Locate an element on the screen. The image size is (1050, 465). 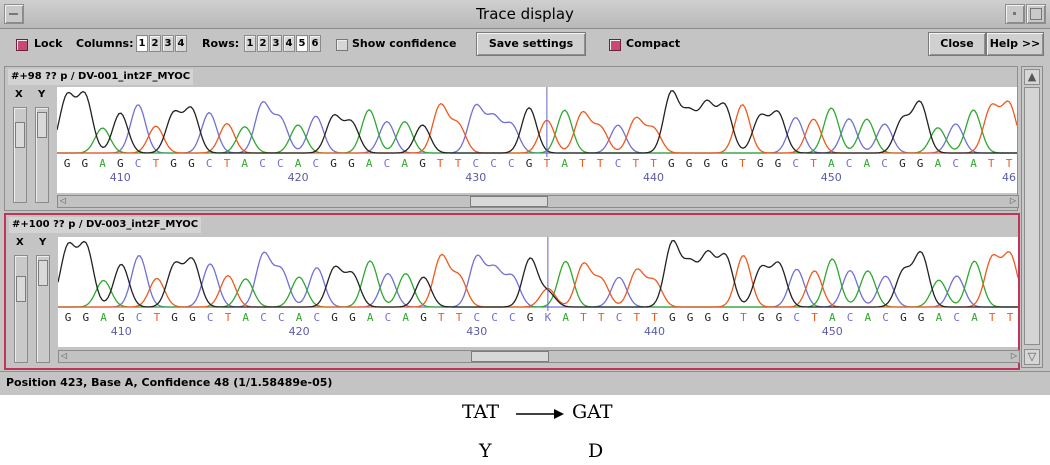
close-button: Close is located at coordinates (957, 44).